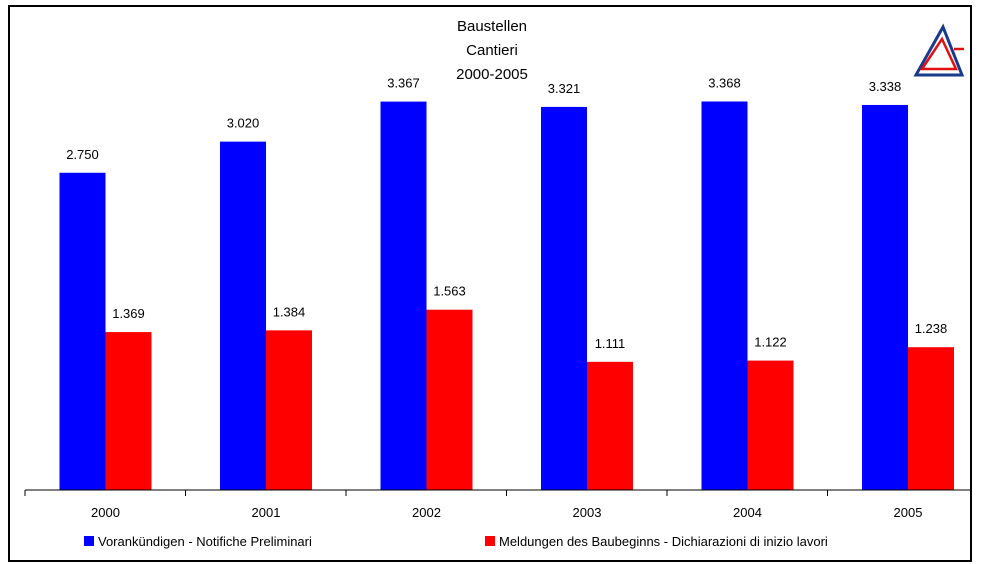  Describe the element at coordinates (770, 342) in the screenshot. I see `bar-value-label: 1.122` at that location.